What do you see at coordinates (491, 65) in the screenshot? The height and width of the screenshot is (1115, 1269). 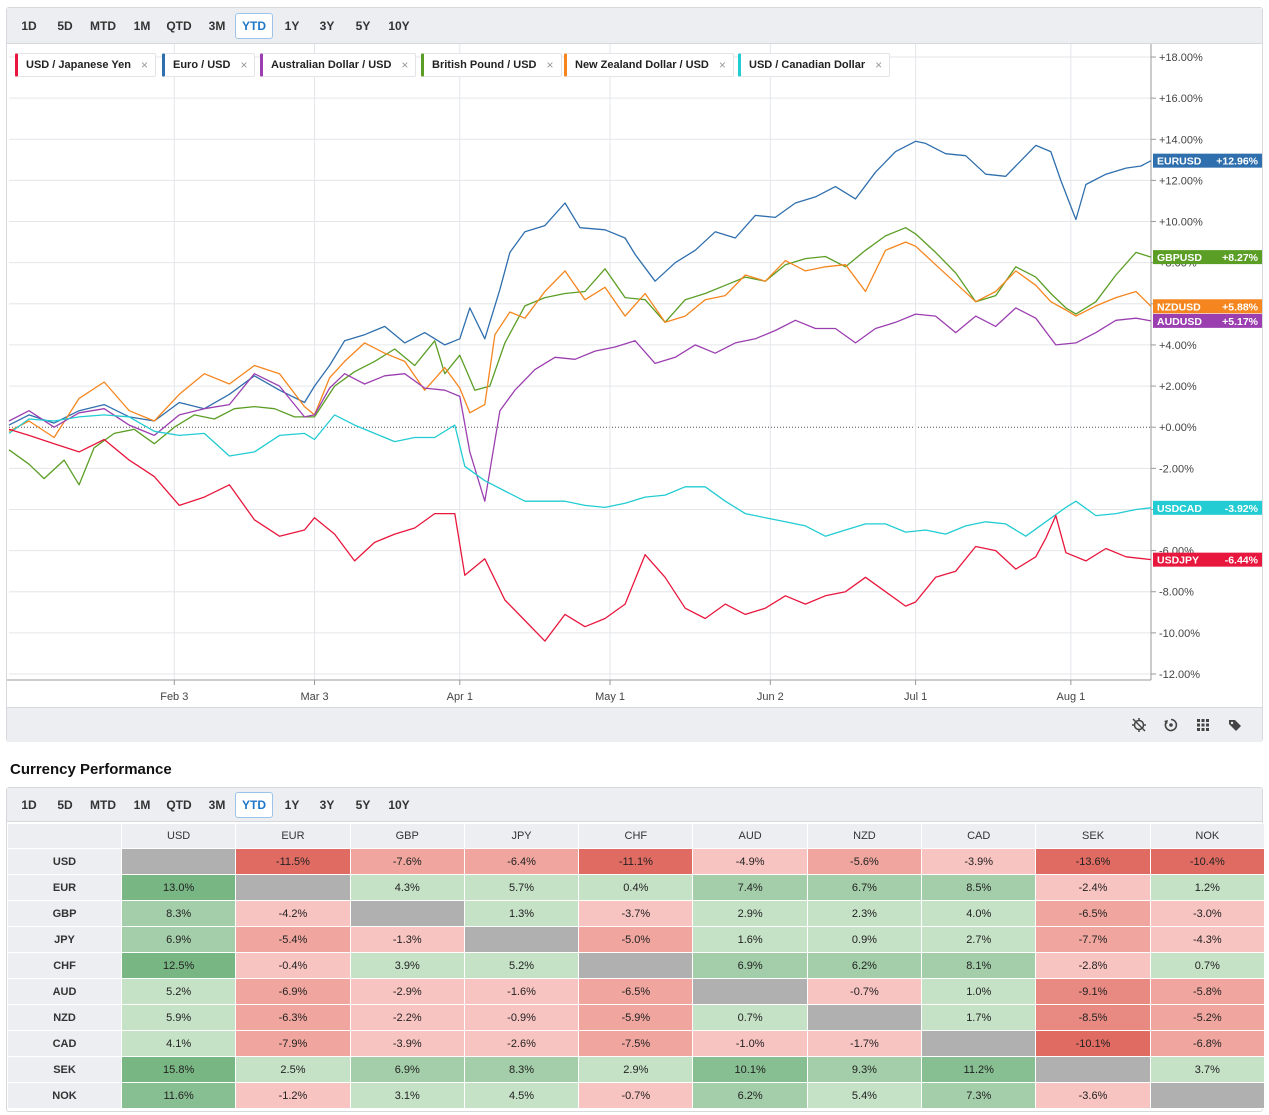 I see `legend-item: British Pound / USD ×` at bounding box center [491, 65].